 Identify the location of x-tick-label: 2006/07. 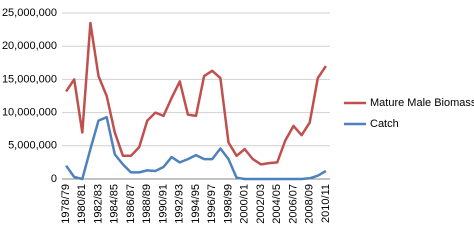
(293, 204).